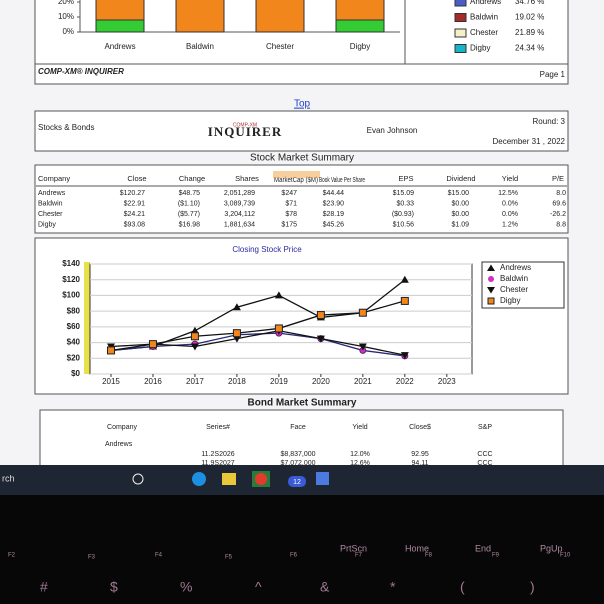  What do you see at coordinates (334, 193) in the screenshot?
I see `cell: $44.44` at bounding box center [334, 193].